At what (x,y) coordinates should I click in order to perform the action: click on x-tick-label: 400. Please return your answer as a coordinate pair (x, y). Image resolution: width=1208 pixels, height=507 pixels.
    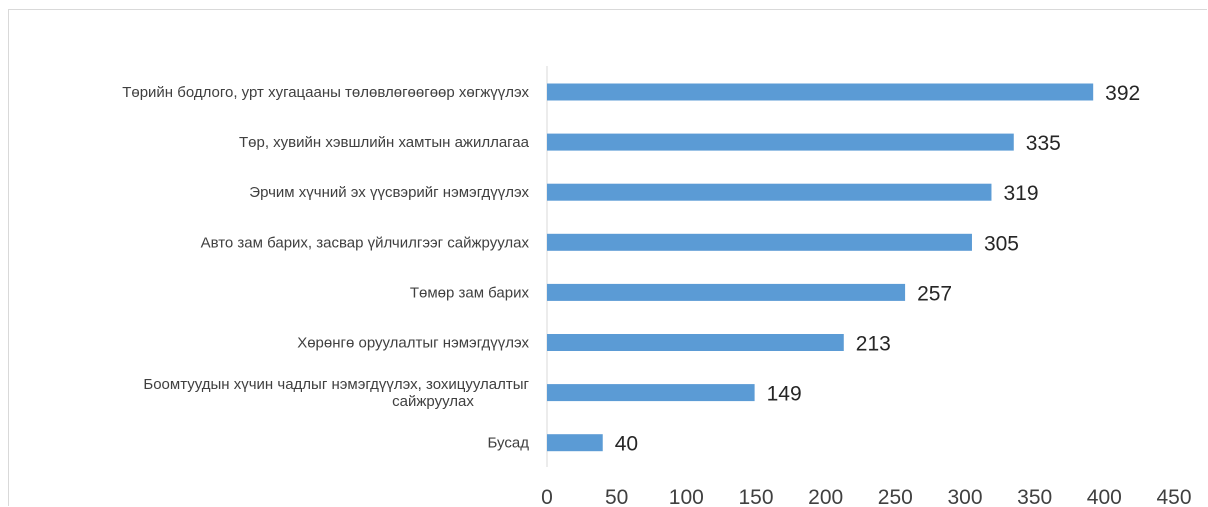
    Looking at the image, I should click on (1104, 496).